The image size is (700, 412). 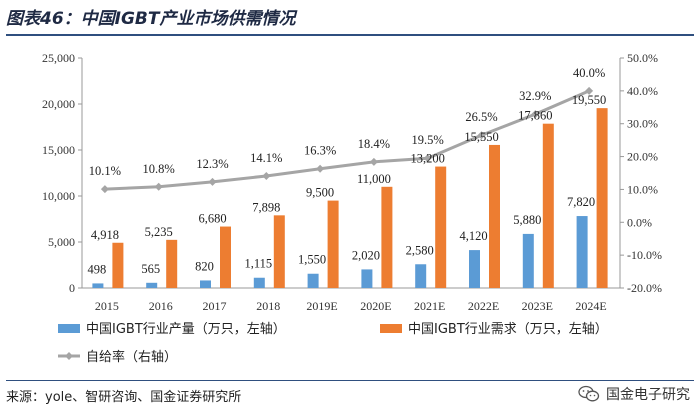 I want to click on demand-value-label: 13,200, so click(x=428, y=159).